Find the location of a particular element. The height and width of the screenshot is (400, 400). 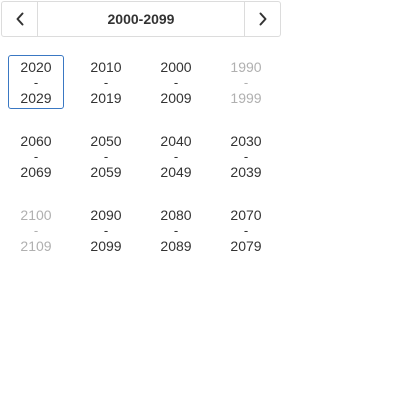

decade-cell: 1990 - 1999 is located at coordinates (246, 82).